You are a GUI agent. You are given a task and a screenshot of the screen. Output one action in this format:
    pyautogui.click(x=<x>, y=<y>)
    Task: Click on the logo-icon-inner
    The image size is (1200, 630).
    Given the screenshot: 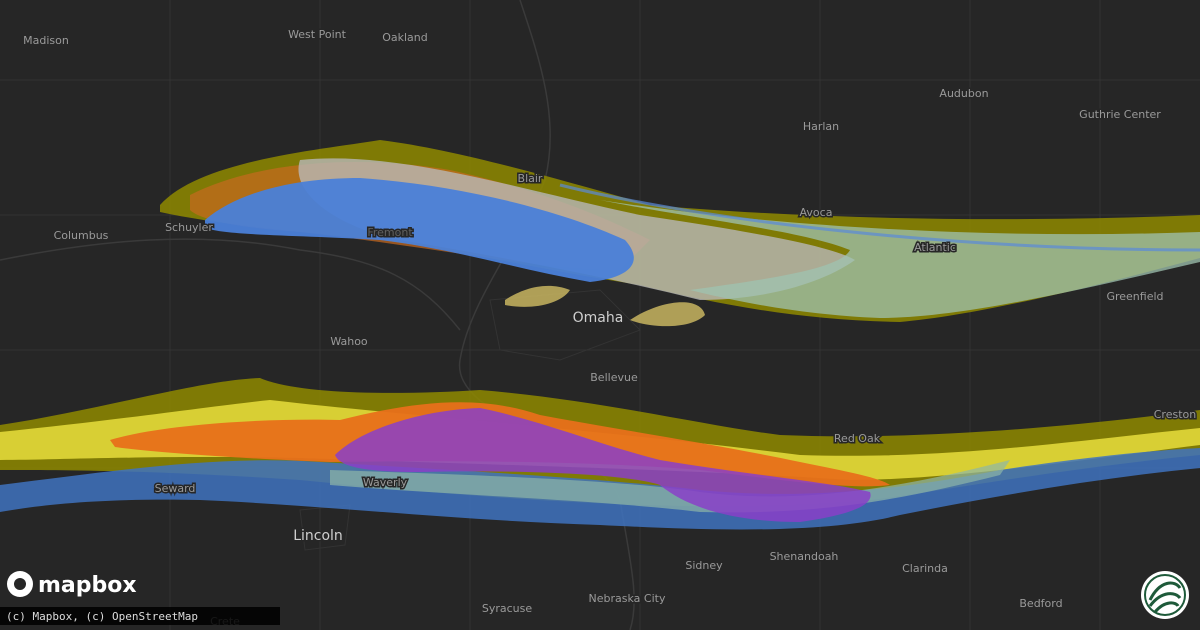 What is the action you would take?
    pyautogui.click(x=20, y=584)
    